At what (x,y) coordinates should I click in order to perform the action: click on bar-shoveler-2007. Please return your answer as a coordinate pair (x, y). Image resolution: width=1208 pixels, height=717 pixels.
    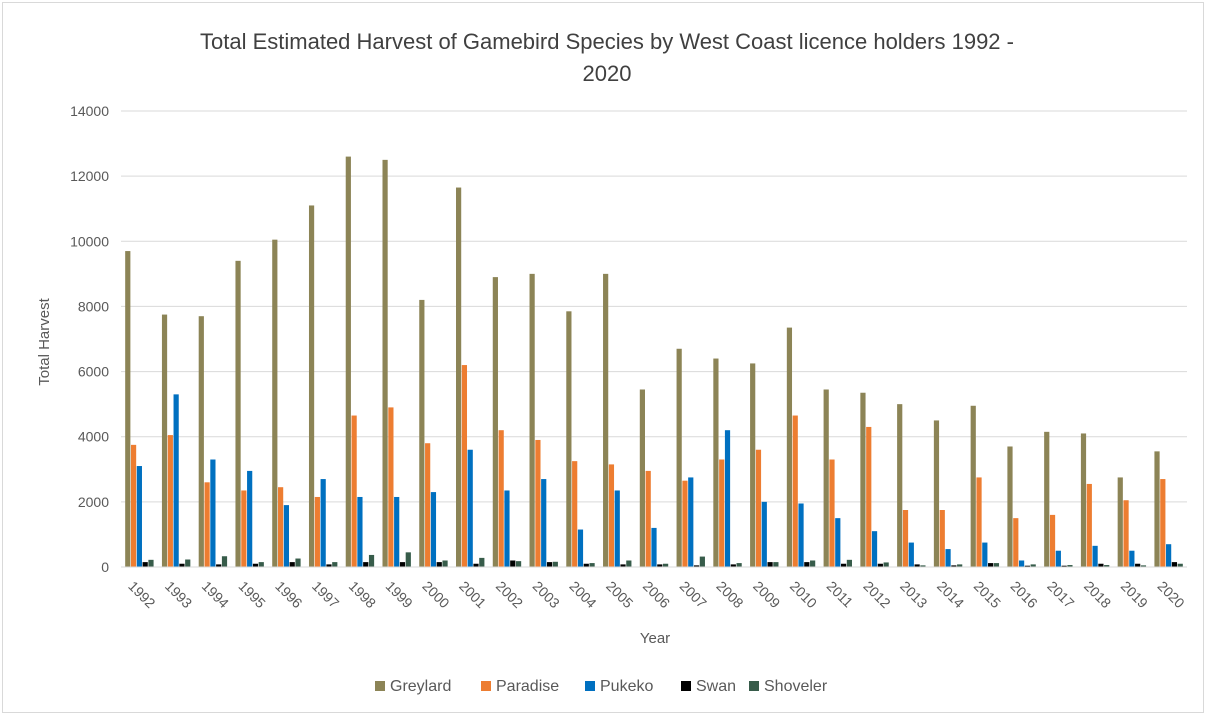
    Looking at the image, I should click on (702, 562).